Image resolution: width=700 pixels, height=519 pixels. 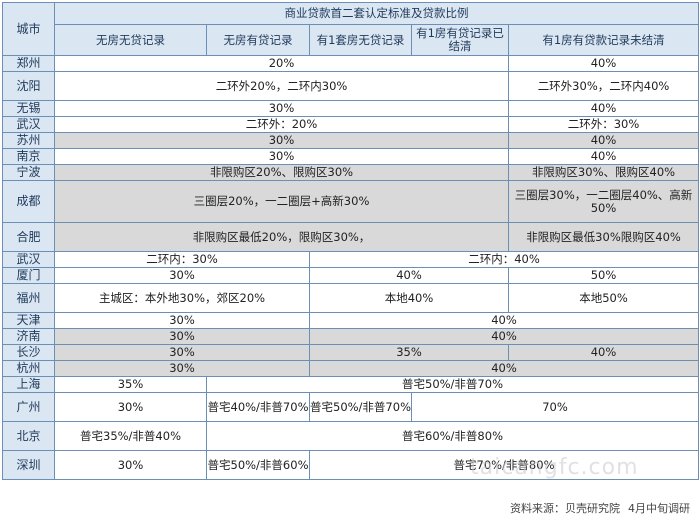 I want to click on table-cell: 普宅40%/非普70%, so click(x=258, y=407).